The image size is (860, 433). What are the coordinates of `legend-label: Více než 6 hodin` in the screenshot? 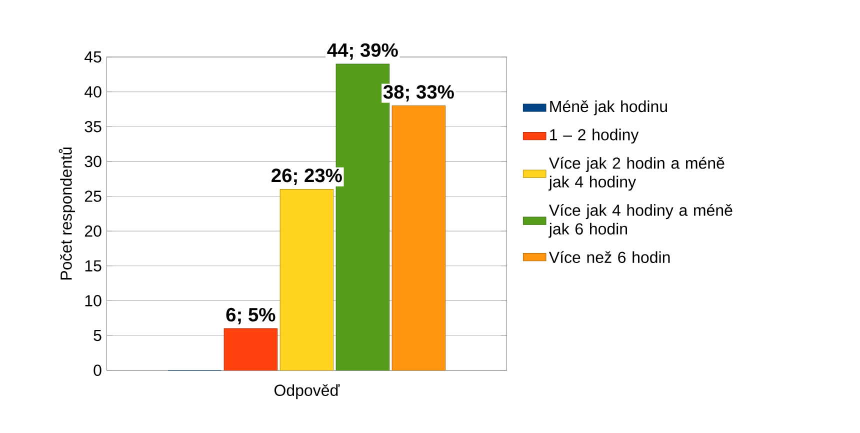 It's located at (609, 257).